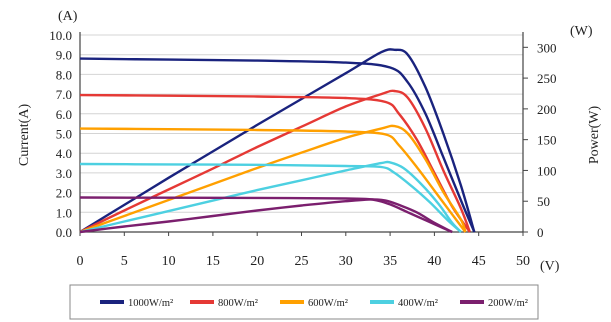  I want to click on x-axis-unit: (V), so click(550, 266).